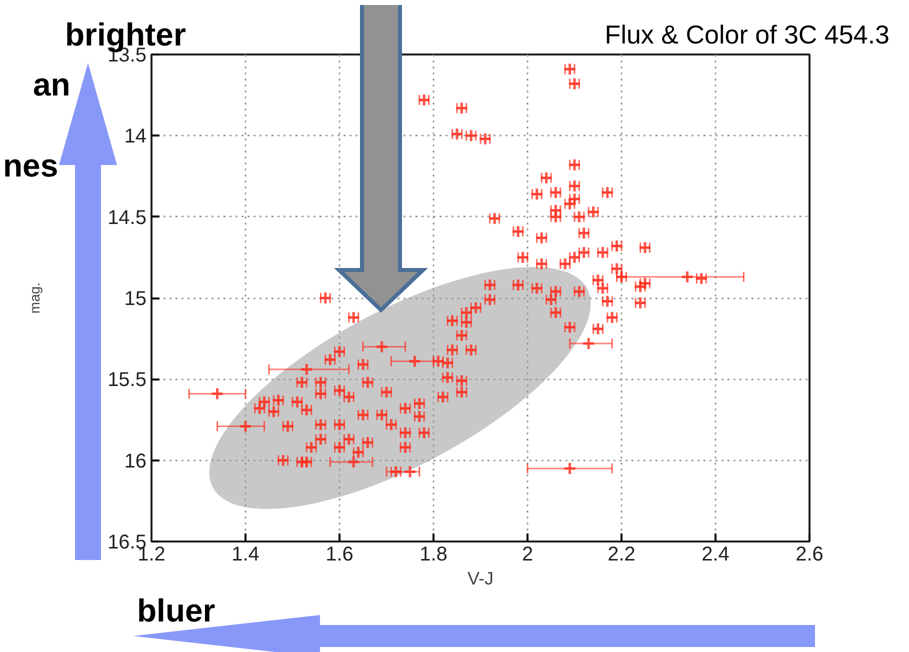 The width and height of the screenshot is (909, 652). Describe the element at coordinates (434, 555) in the screenshot. I see `x-tick-label: 1.8` at that location.